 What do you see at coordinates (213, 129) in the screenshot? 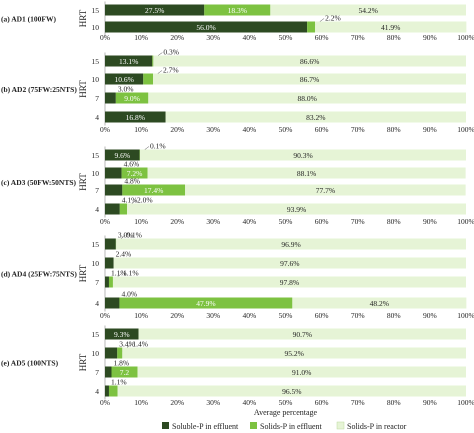
I see `x-tick-label-1-3: 30%` at bounding box center [213, 129].